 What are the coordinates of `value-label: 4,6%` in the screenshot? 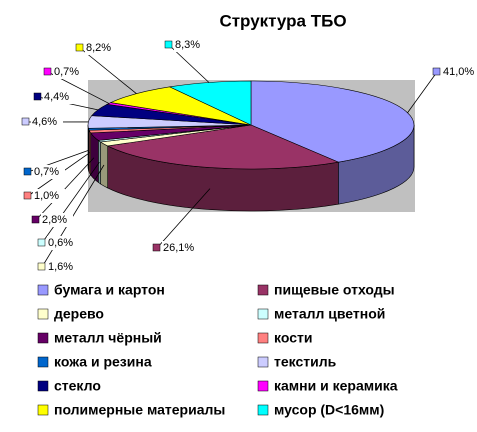 It's located at (44, 122).